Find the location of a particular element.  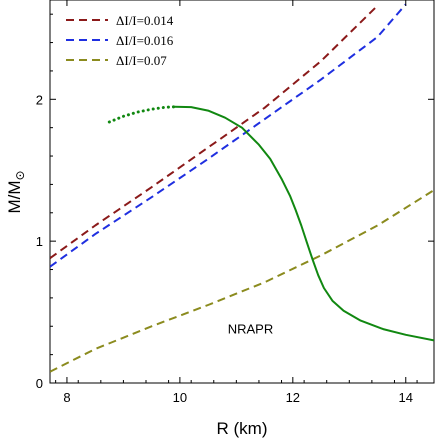

legend-label: ΔI/I=0.07 is located at coordinates (141, 60).